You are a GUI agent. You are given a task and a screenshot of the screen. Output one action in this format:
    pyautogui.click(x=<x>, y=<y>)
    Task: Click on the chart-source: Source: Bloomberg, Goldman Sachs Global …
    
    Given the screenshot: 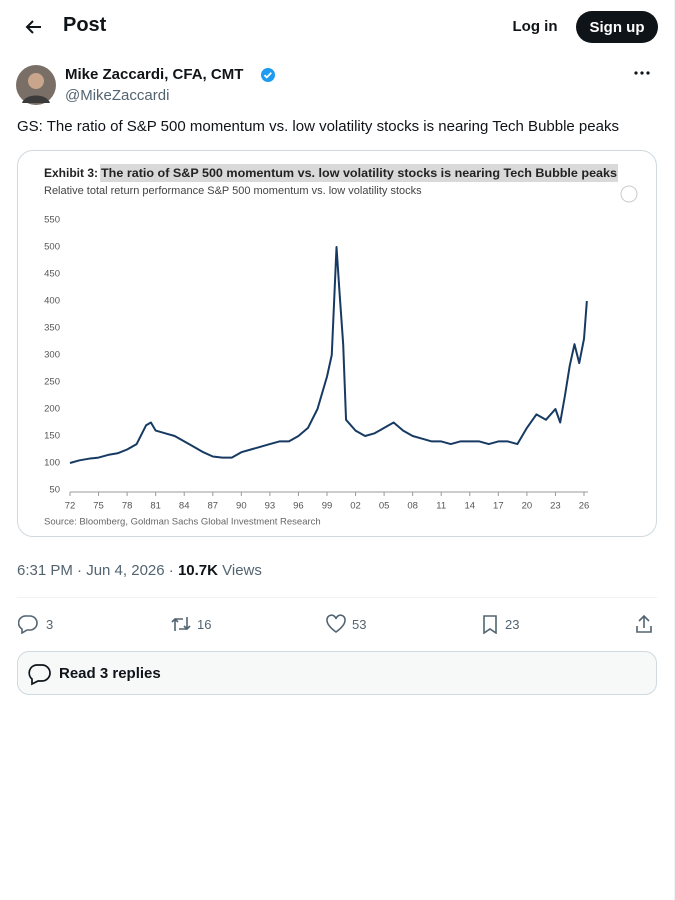 What is the action you would take?
    pyautogui.click(x=182, y=522)
    